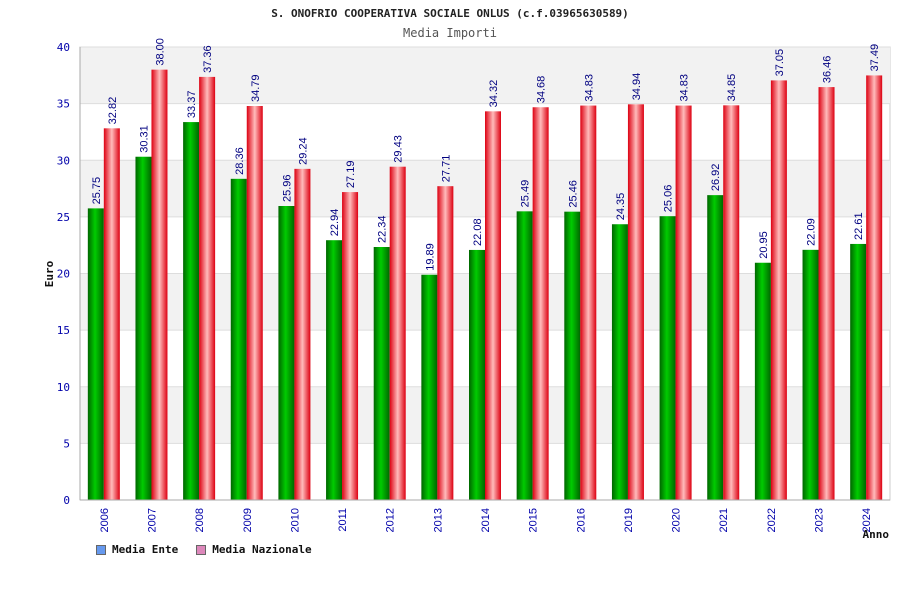 The image size is (900, 600). I want to click on legend-label-nazionale: Media Nazionale, so click(262, 549).